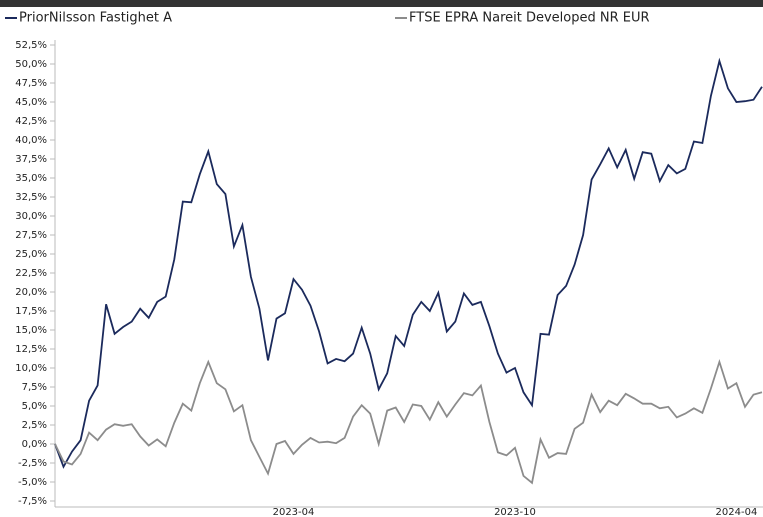 The height and width of the screenshot is (517, 763). What do you see at coordinates (34, 425) in the screenshot?
I see `y-tick-label: 2,5%` at bounding box center [34, 425].